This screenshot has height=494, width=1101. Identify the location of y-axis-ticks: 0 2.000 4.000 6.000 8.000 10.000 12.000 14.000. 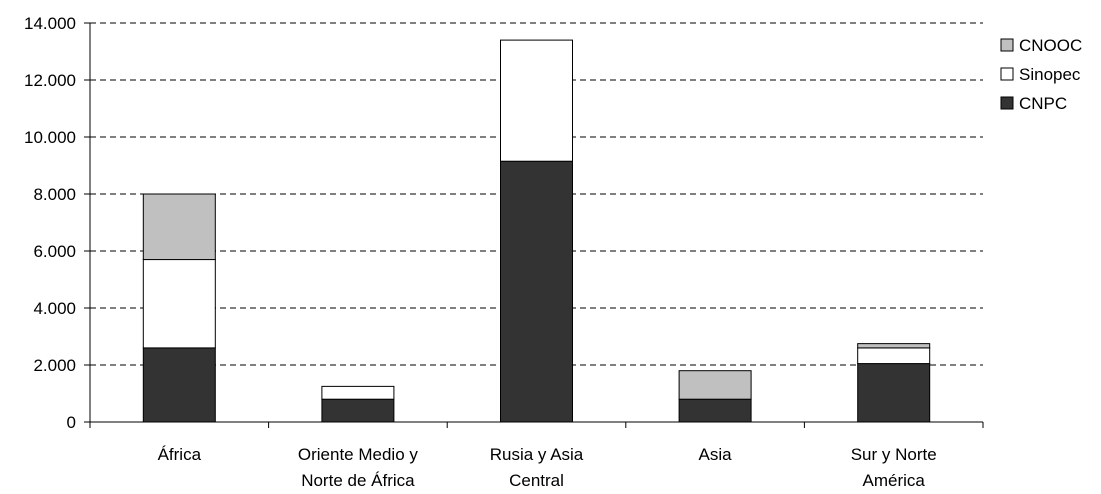
(50, 223).